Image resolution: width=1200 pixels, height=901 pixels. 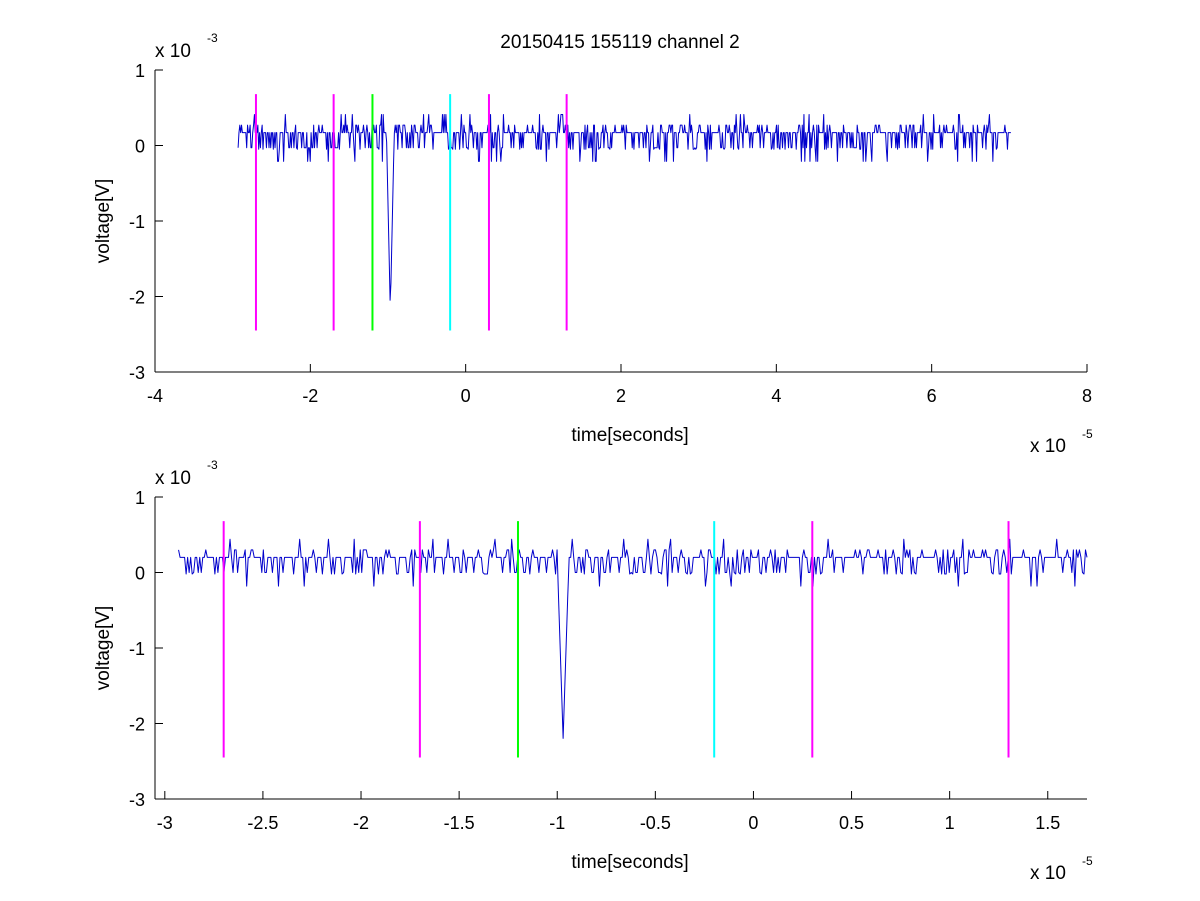 I want to click on x-tick-label: 6, so click(x=932, y=396).